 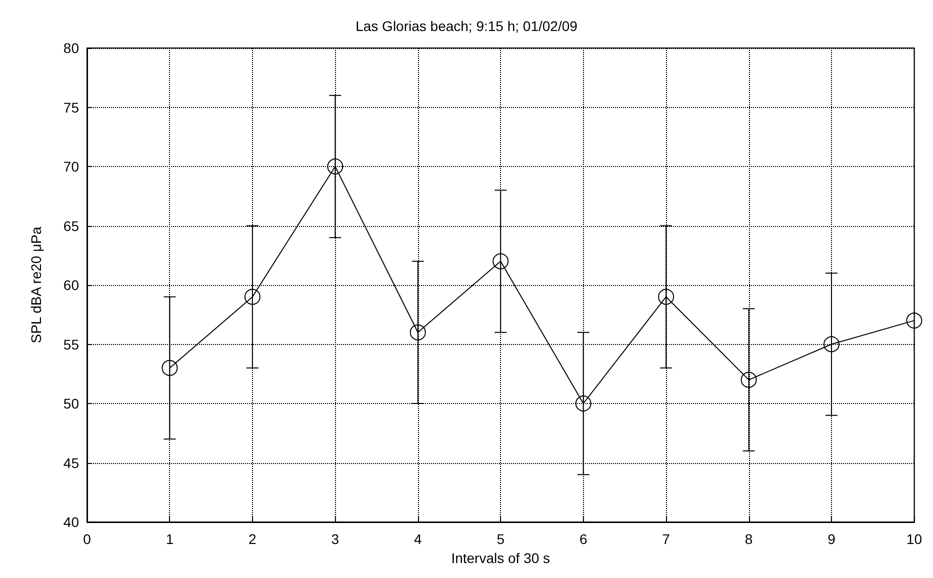 What do you see at coordinates (36, 285) in the screenshot?
I see `y-axis-title: SPL dBA re20 μPa` at bounding box center [36, 285].